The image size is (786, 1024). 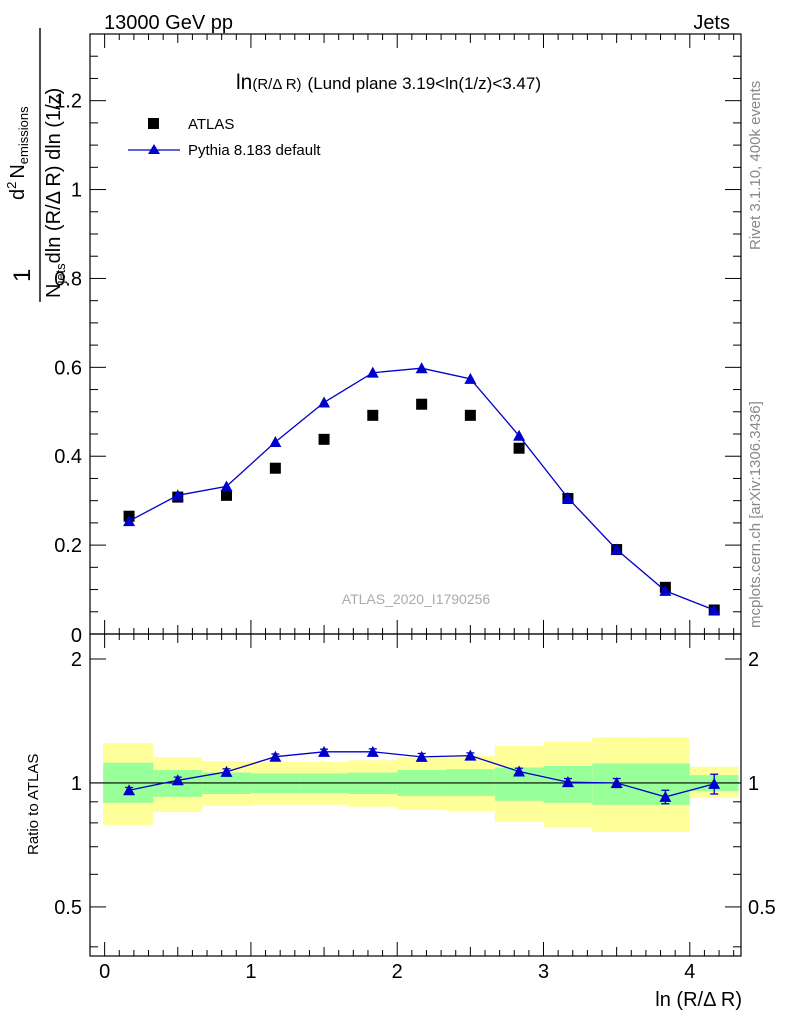 I want to click on main-y-tick-label: 1.2, so click(x=68, y=102).